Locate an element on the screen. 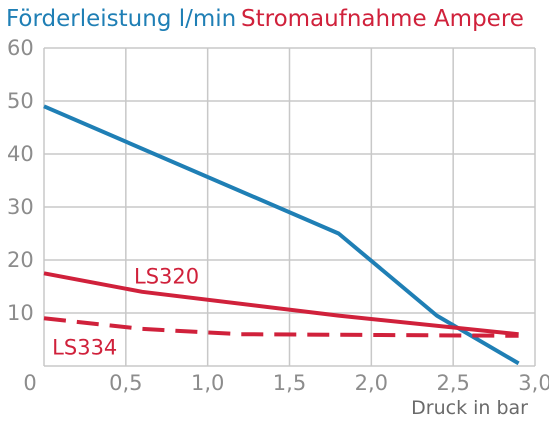  y-tick-label: 10 is located at coordinates (20, 313).